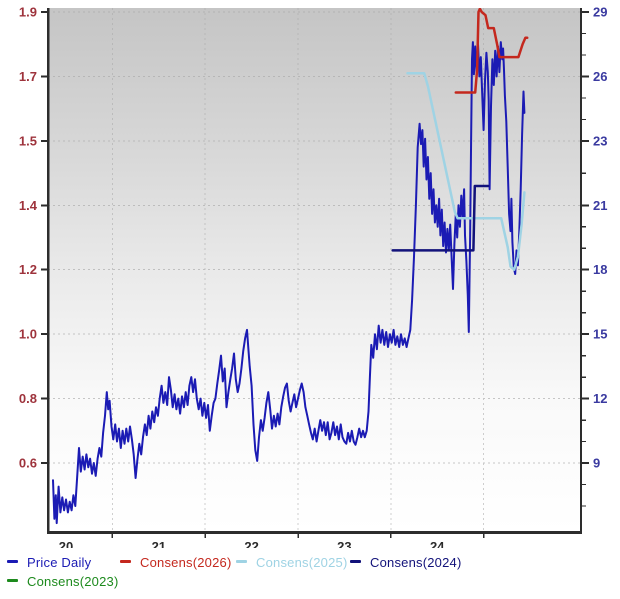  I want to click on left-axis-label: 1.2, so click(28, 269).